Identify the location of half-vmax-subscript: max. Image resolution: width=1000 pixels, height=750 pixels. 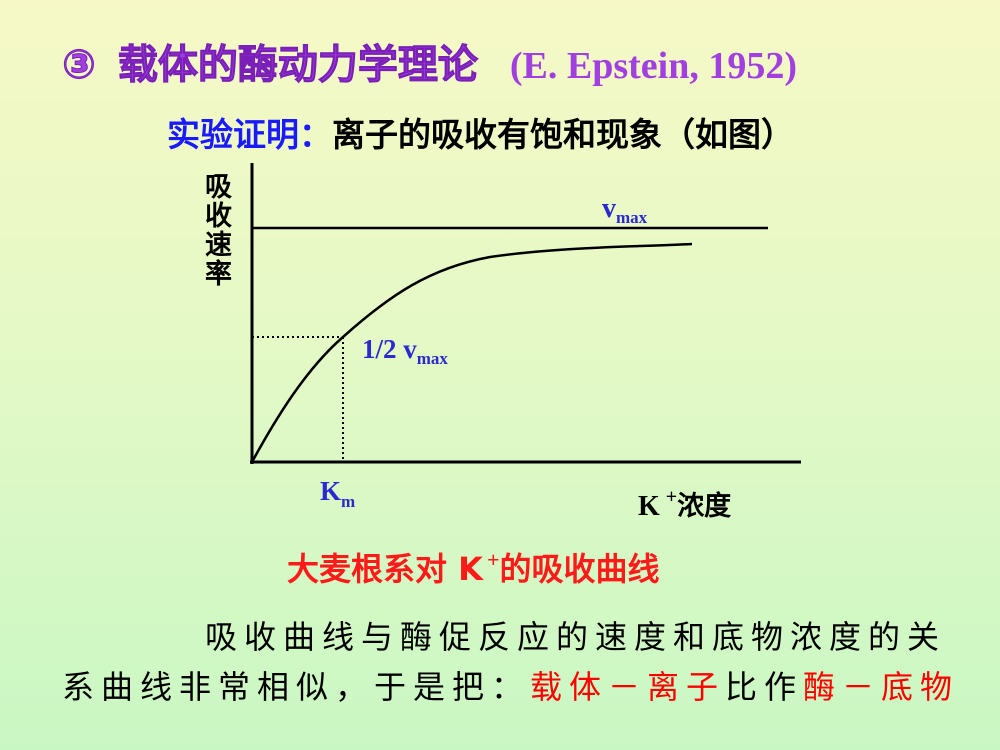
(433, 358).